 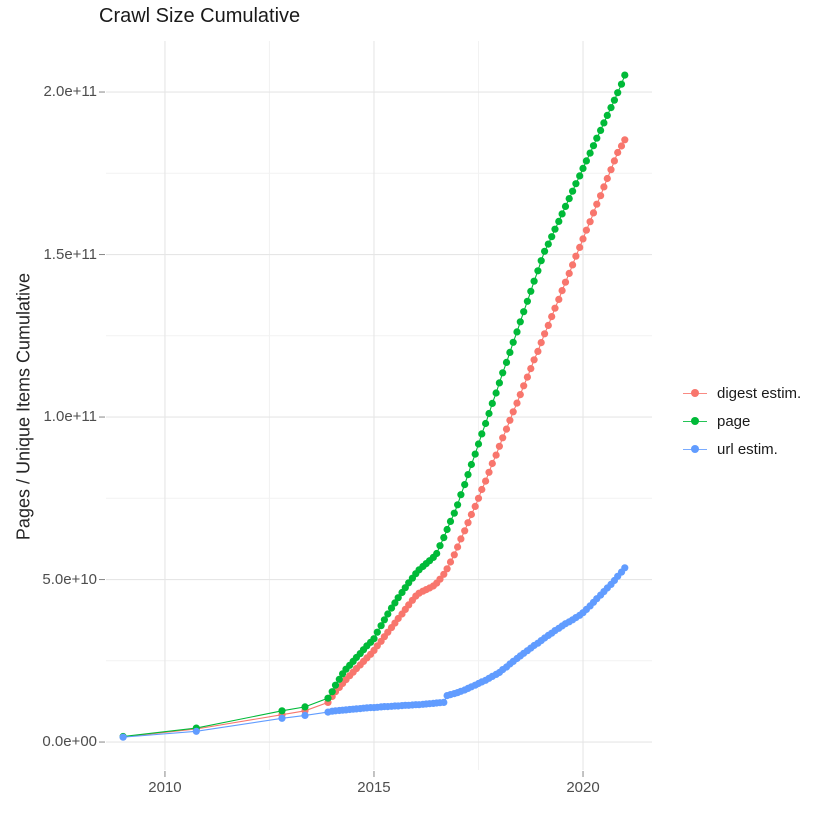 What do you see at coordinates (70, 417) in the screenshot?
I see `y-tick-label: 1.0e+11` at bounding box center [70, 417].